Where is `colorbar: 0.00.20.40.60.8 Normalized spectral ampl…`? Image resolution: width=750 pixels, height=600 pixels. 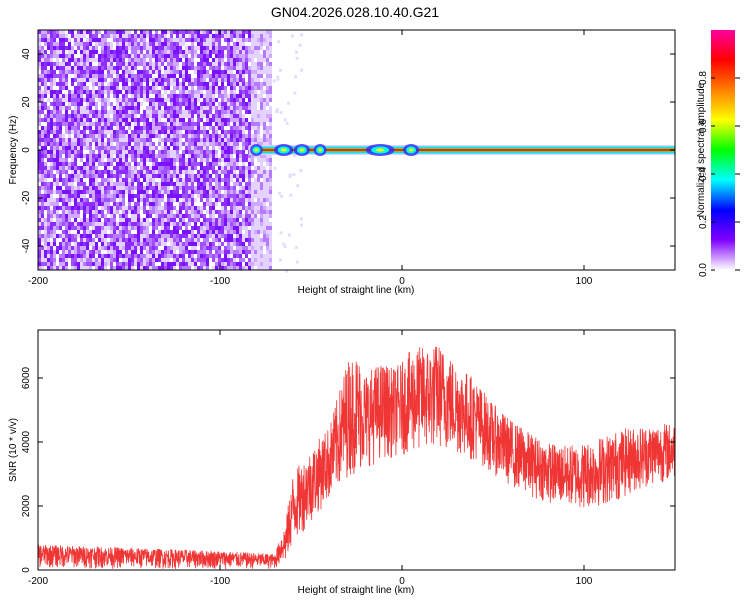 colorbar: 0.00.20.40.60.8 Normalized spectral ampl… is located at coordinates (718, 153).